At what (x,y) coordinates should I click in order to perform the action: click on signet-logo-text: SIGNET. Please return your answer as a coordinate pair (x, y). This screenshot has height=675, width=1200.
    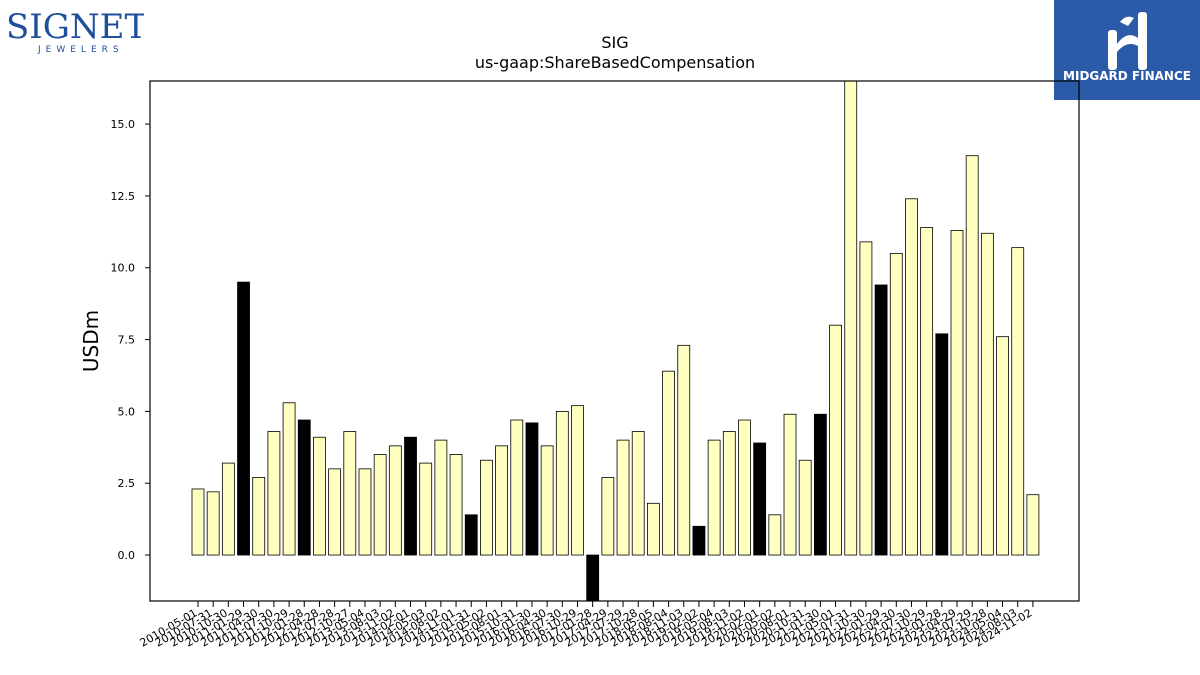
    Looking at the image, I should click on (75, 27).